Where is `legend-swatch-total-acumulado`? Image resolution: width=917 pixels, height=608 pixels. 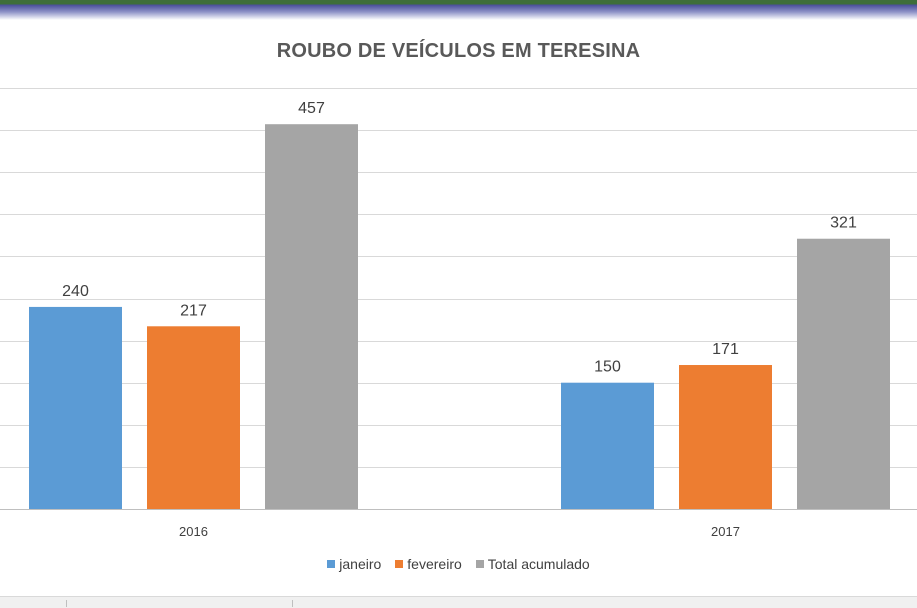 legend-swatch-total-acumulado is located at coordinates (479, 564).